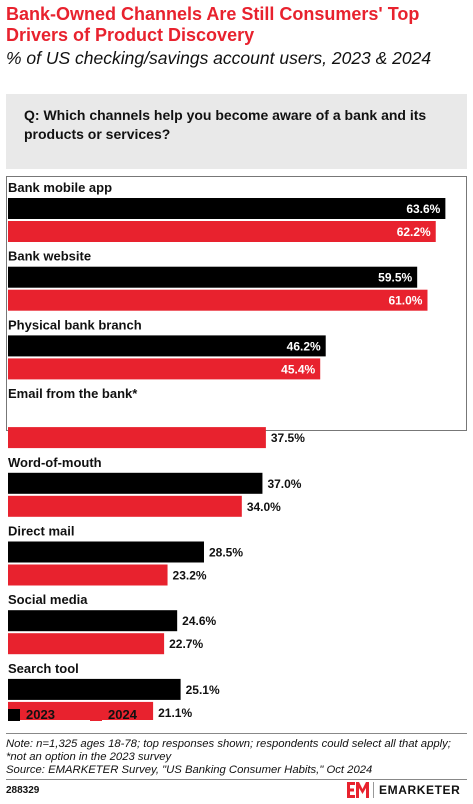 The image size is (473, 804). Describe the element at coordinates (298, 369) in the screenshot. I see `data-label-2024-physical-bank-branch: 45.4%` at that location.